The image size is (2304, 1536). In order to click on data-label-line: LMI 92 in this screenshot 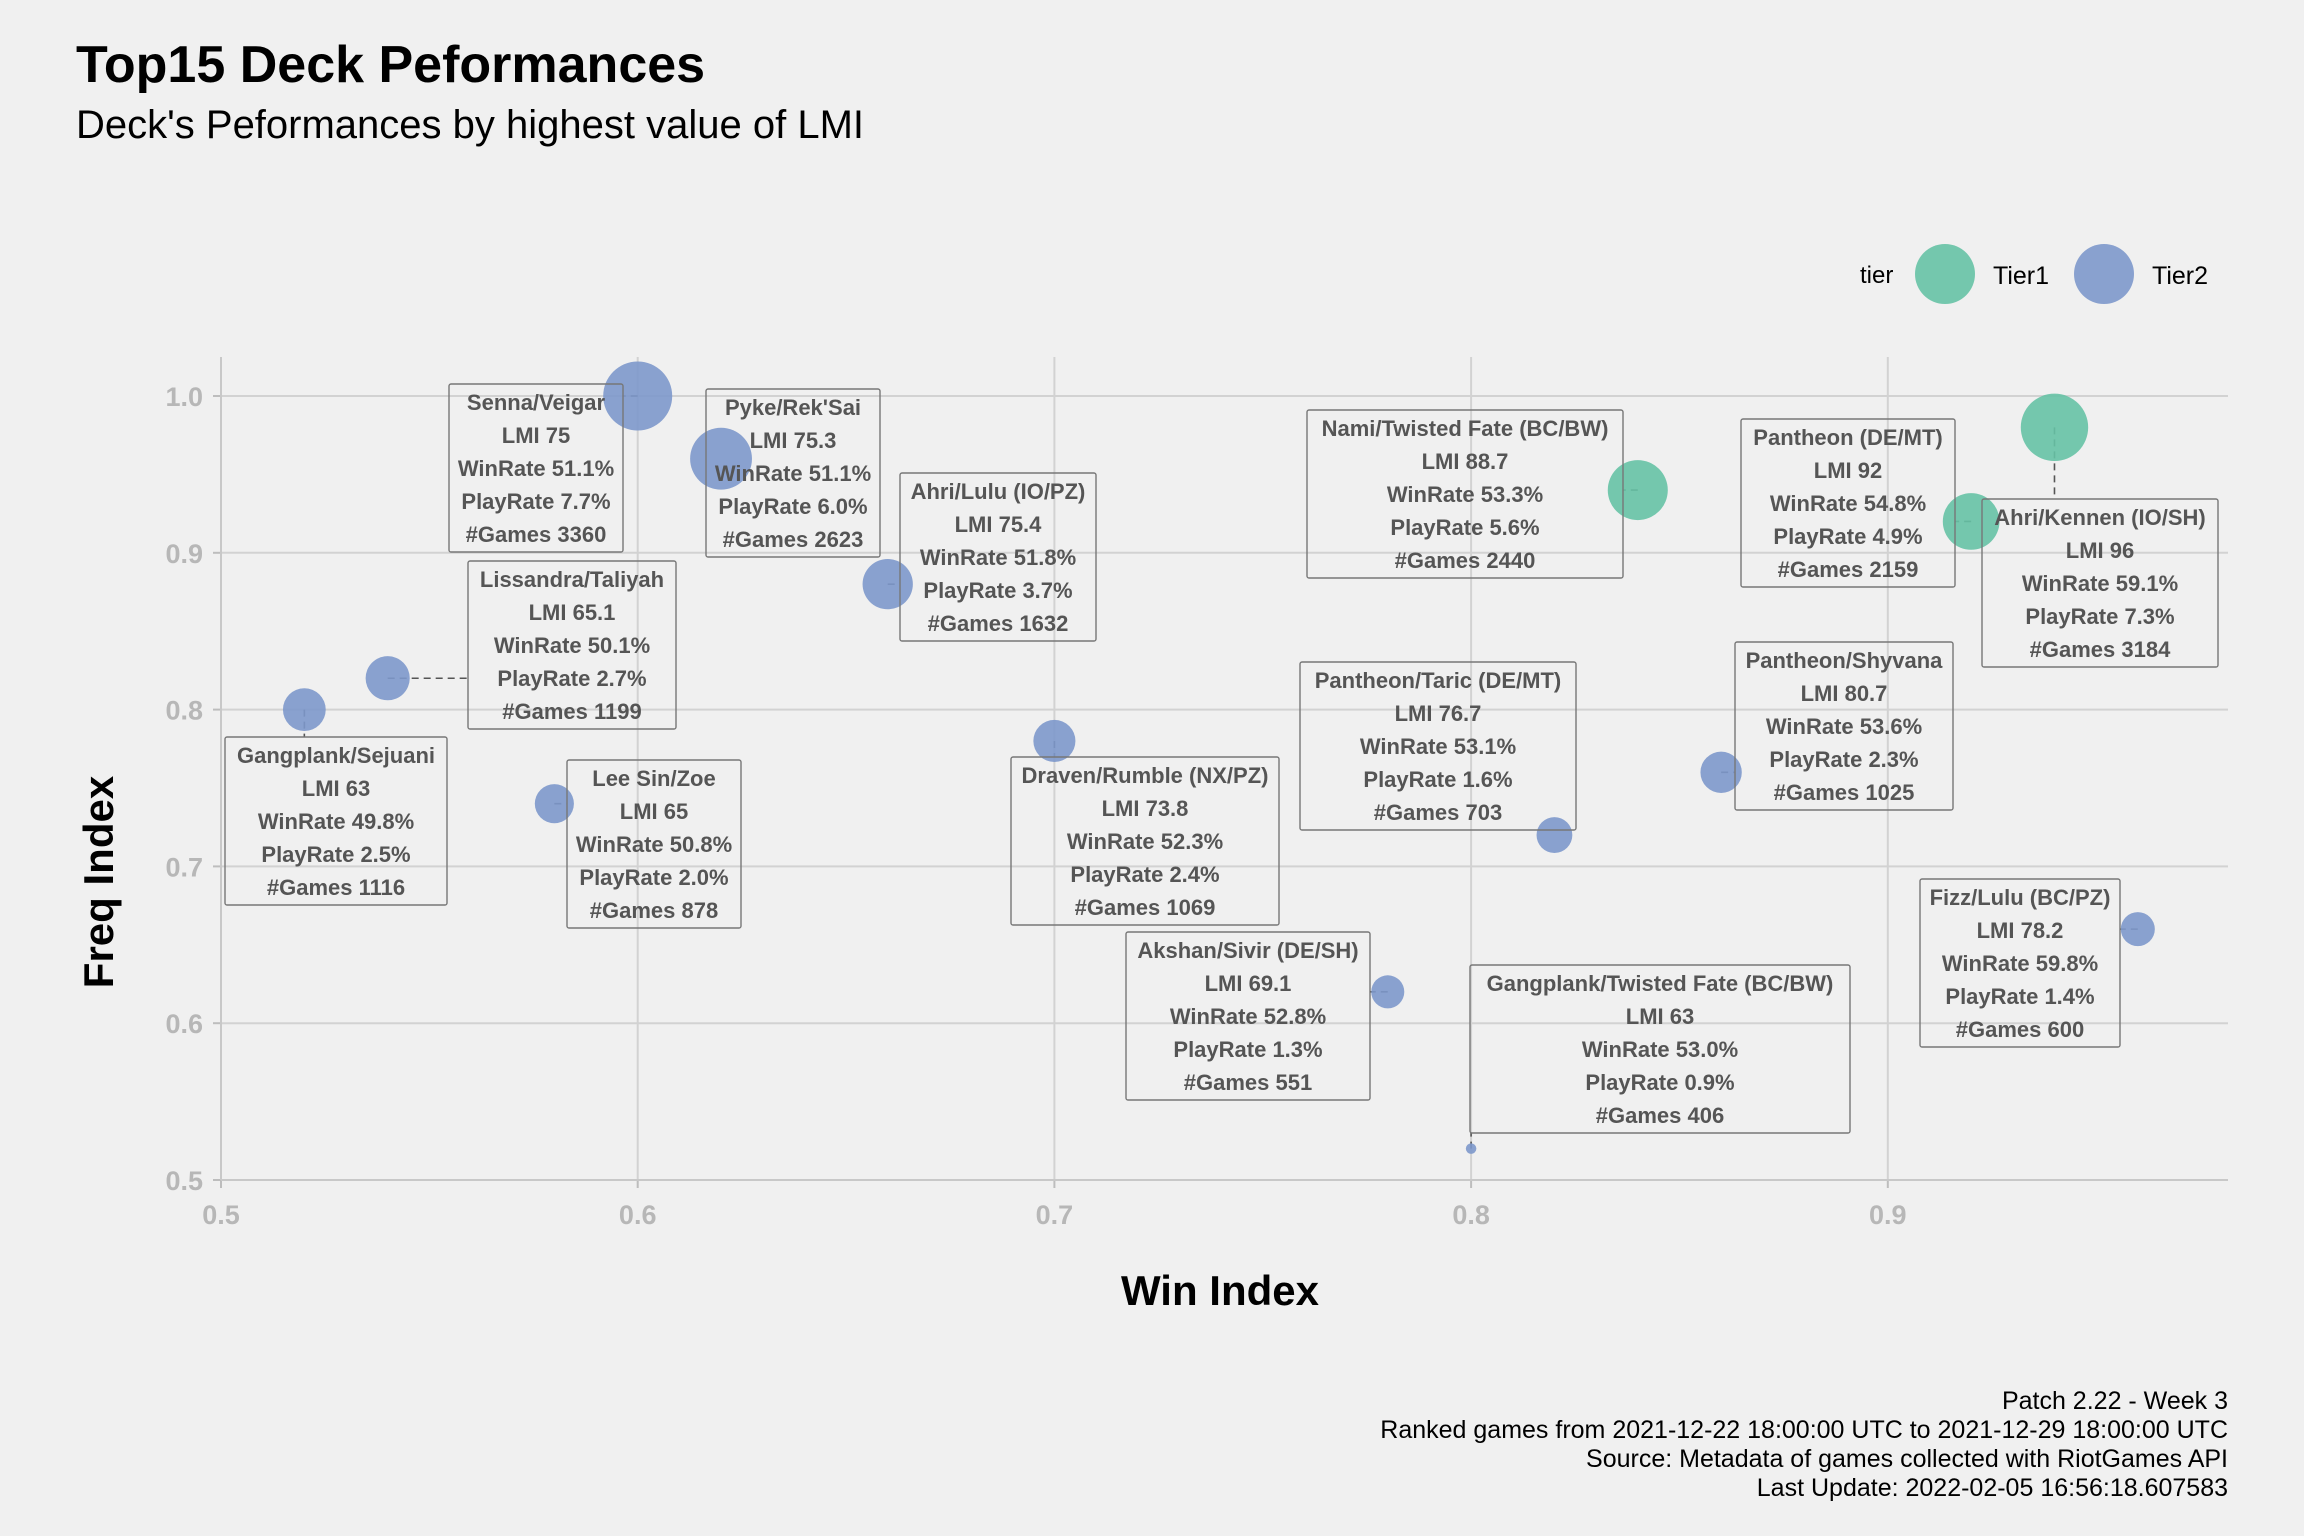, I will do `click(1848, 470)`.